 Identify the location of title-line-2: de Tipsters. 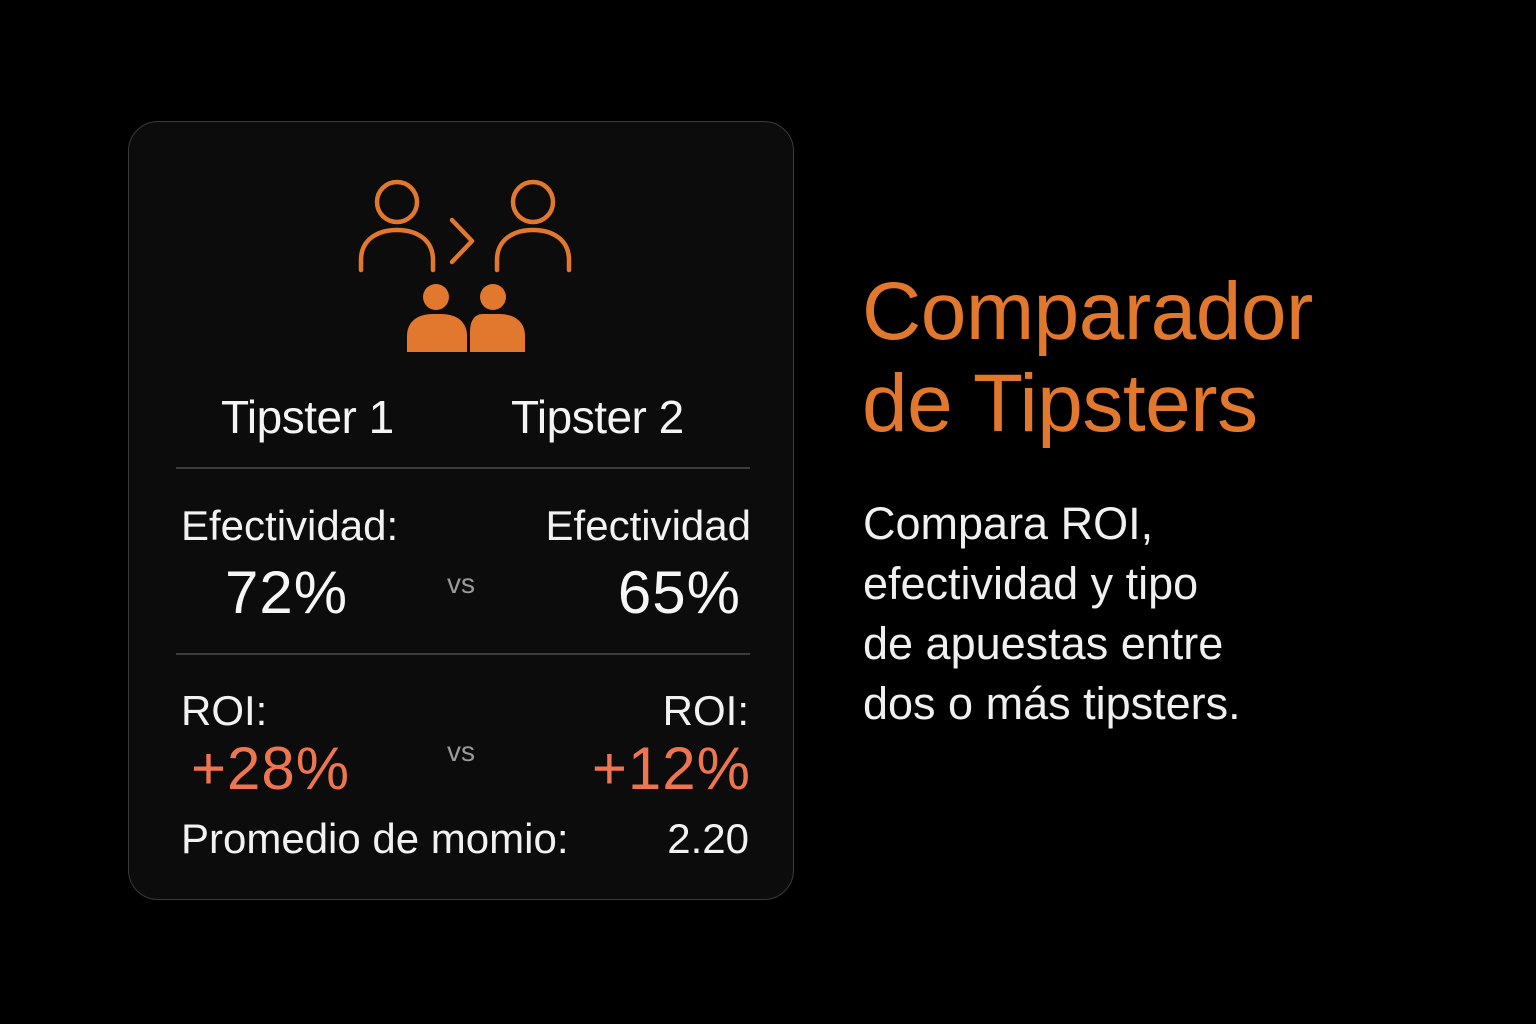
(1060, 403).